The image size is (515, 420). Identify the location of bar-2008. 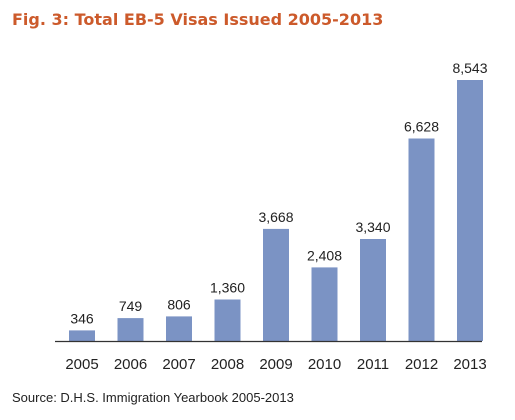
(227, 320).